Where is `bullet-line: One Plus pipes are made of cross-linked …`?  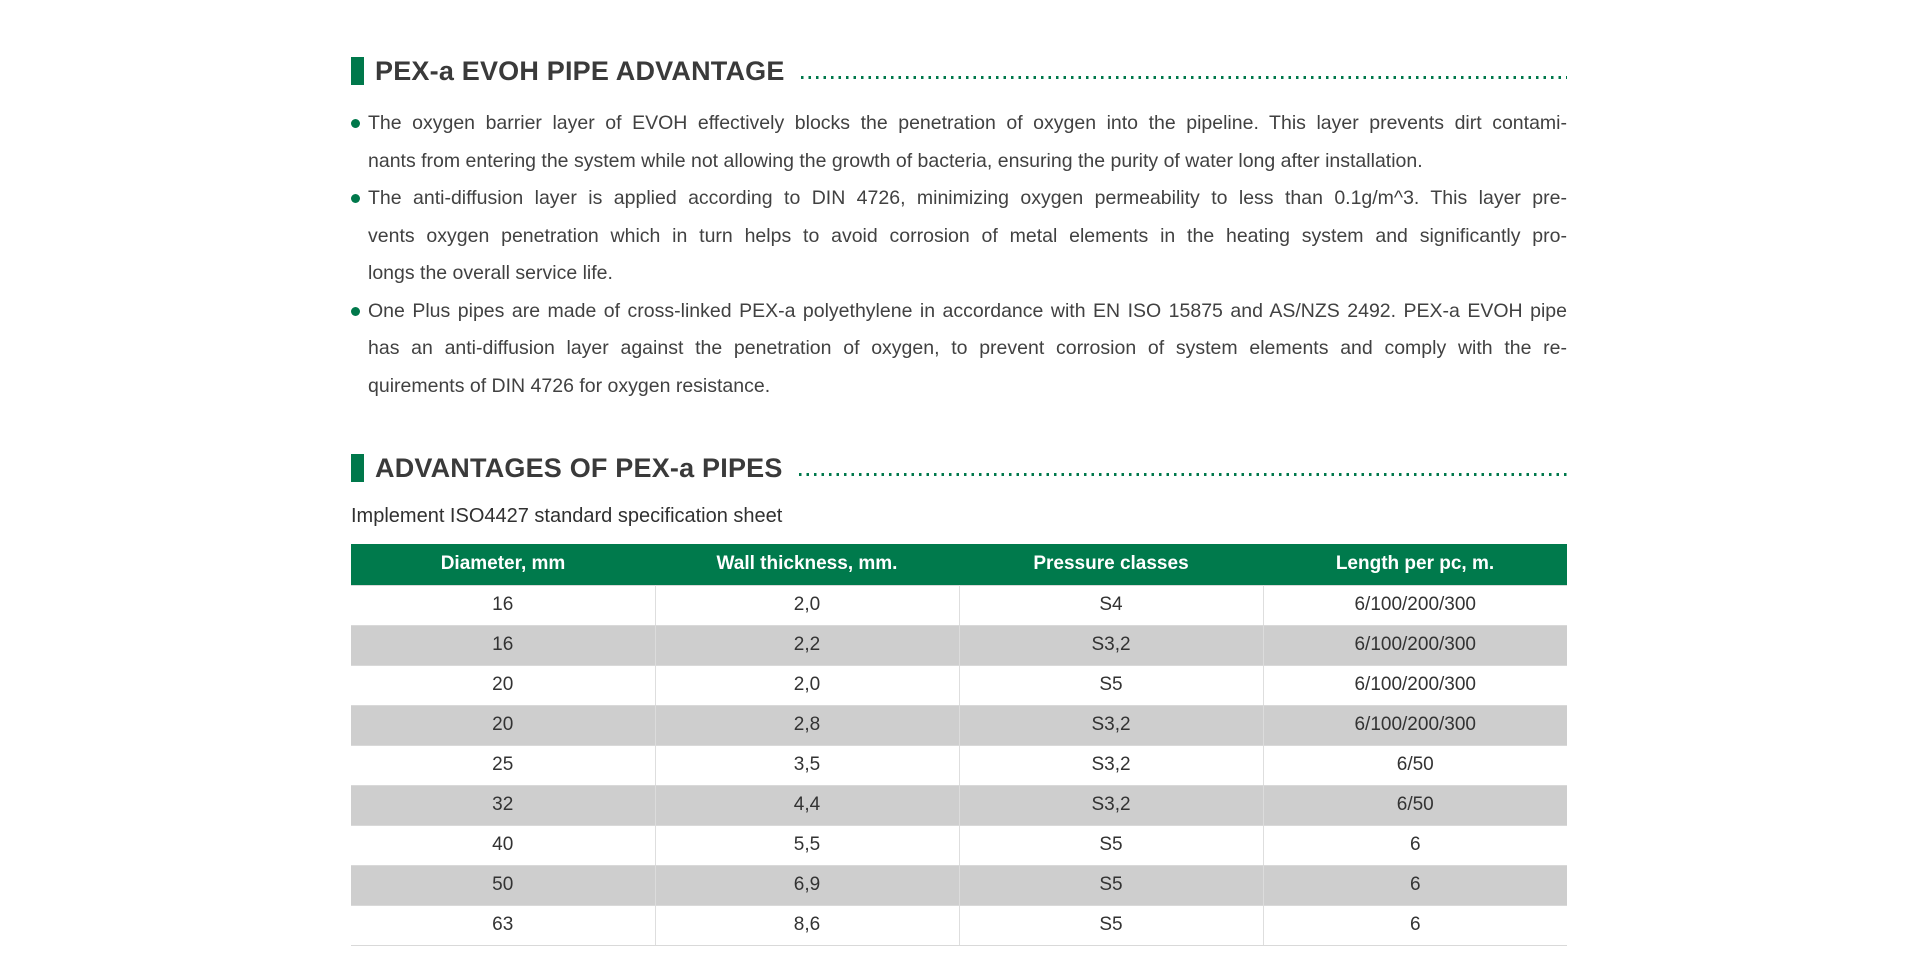
bullet-line: One Plus pipes are made of cross-linked … is located at coordinates (967, 310).